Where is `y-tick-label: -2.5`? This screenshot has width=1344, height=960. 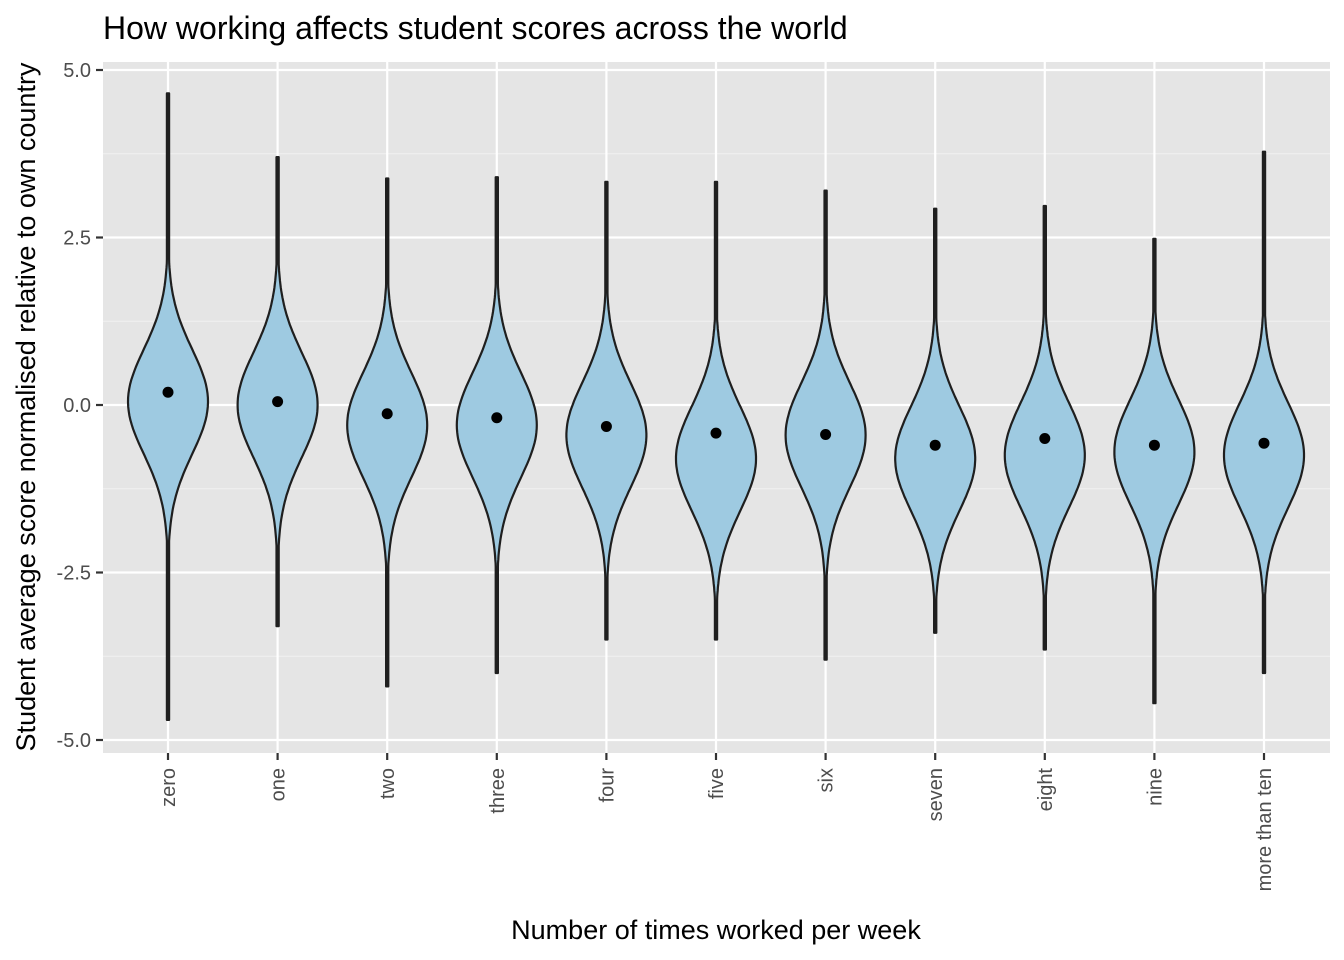
y-tick-label: -2.5 is located at coordinates (74, 574).